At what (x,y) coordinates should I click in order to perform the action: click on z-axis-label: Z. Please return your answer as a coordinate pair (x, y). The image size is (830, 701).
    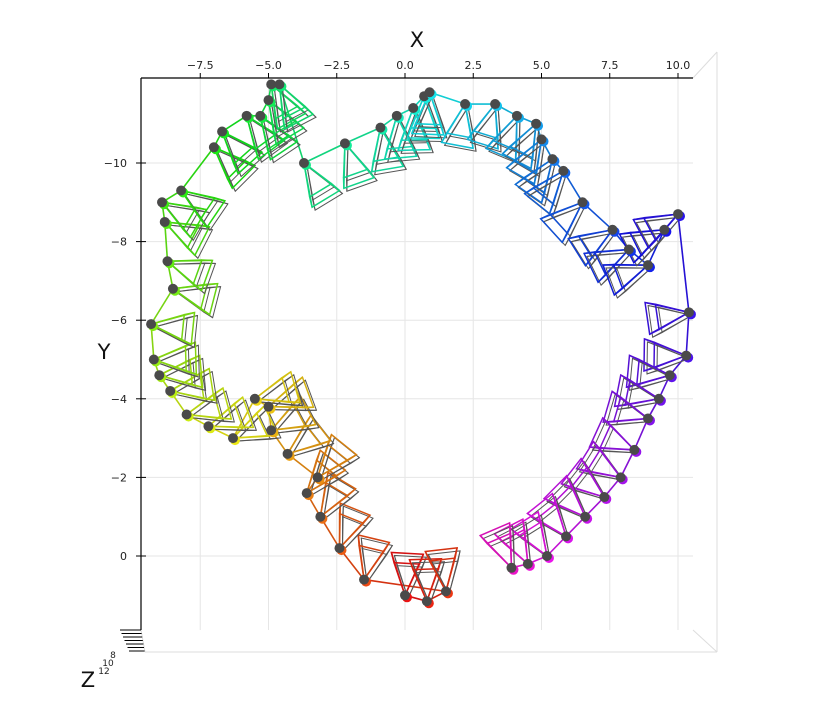
    Looking at the image, I should click on (88, 680).